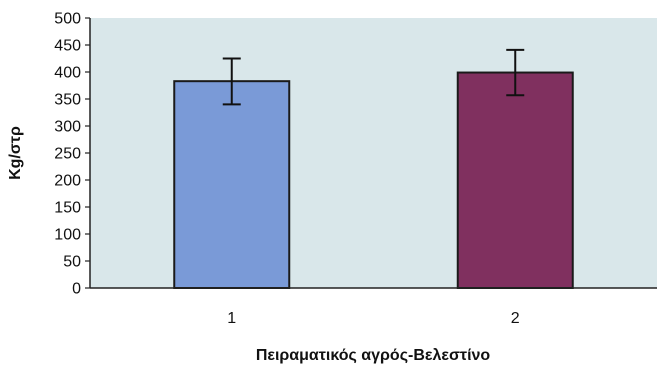 This screenshot has height=370, width=657. I want to click on y-tick-label: 450, so click(67, 46).